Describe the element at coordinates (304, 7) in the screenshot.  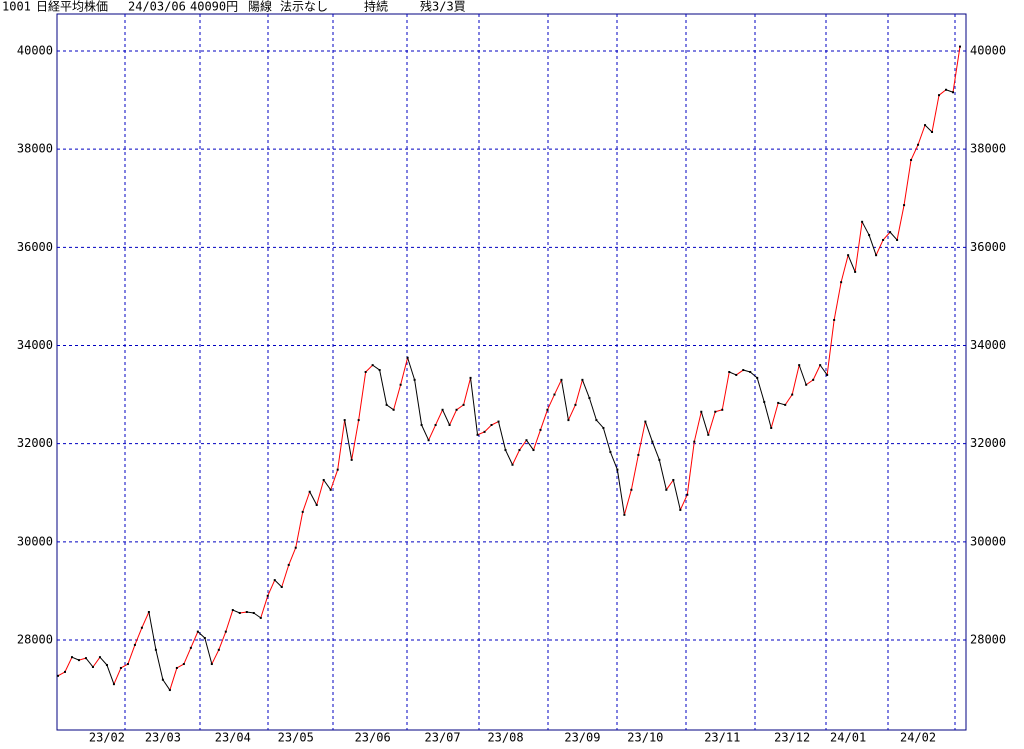
I see `title-part: 法示なし` at that location.